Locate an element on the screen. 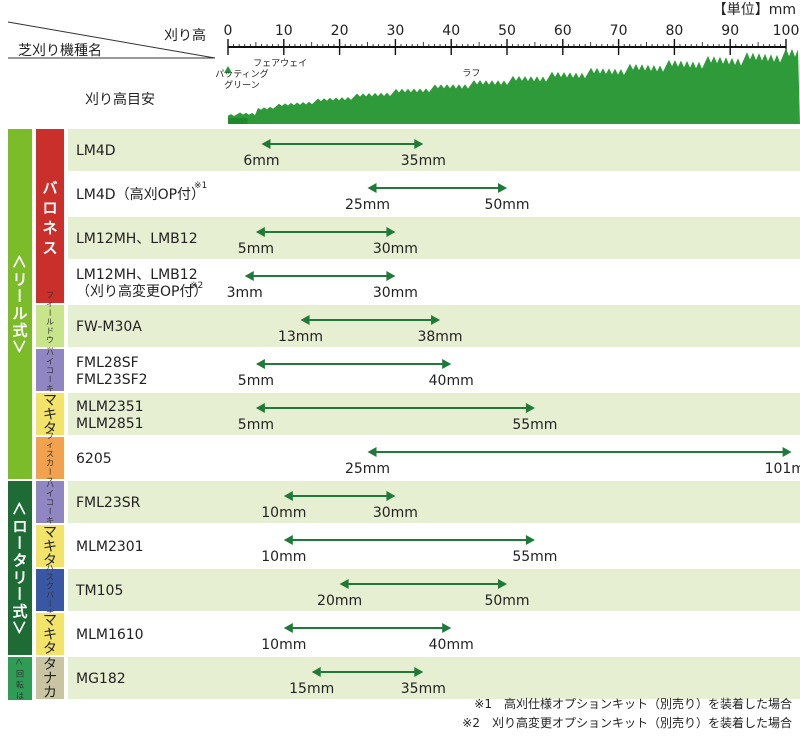 Image resolution: width=800 pixels, height=740 pixels. mower-type-label: 転 is located at coordinates (20, 684).